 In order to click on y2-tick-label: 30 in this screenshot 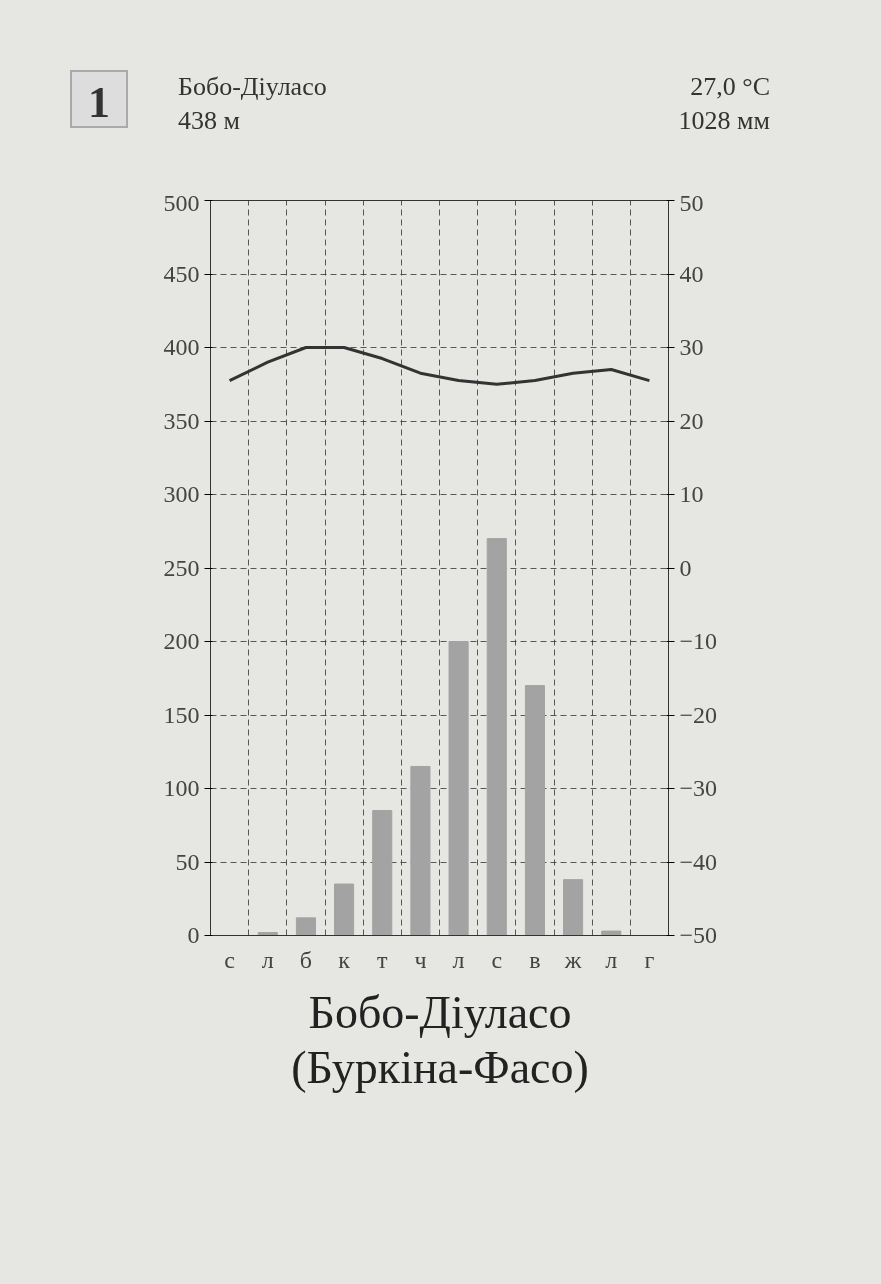, I will do `click(691, 347)`.